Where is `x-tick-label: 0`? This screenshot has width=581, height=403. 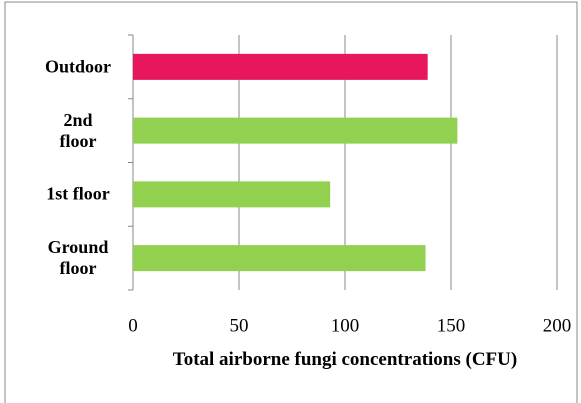 x-tick-label: 0 is located at coordinates (133, 325).